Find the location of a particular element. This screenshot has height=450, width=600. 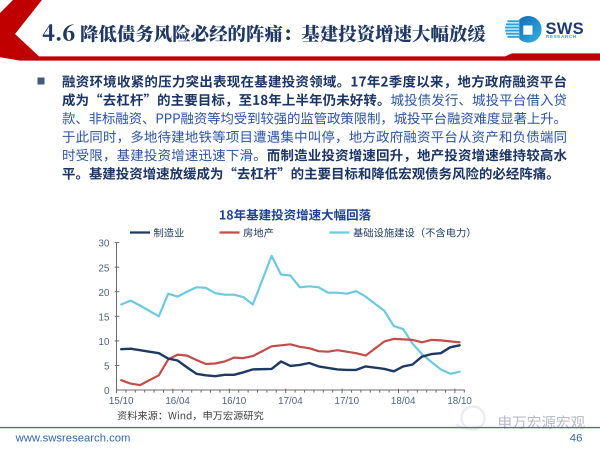

svg-text: 5 is located at coordinates (107, 367).